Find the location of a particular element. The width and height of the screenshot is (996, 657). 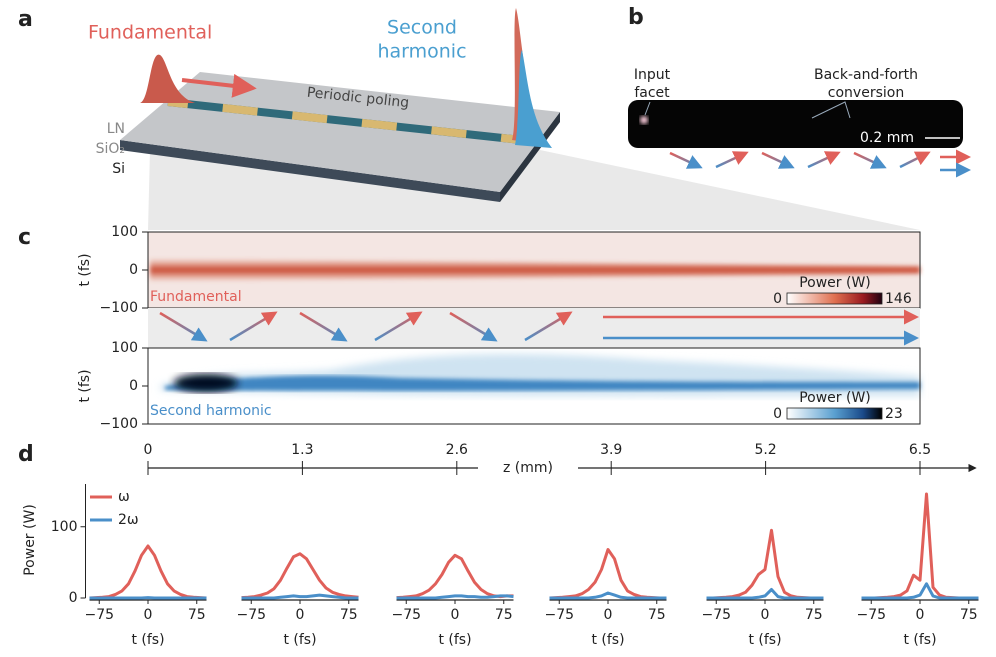

heatmap-label: Fundamental is located at coordinates (196, 297).